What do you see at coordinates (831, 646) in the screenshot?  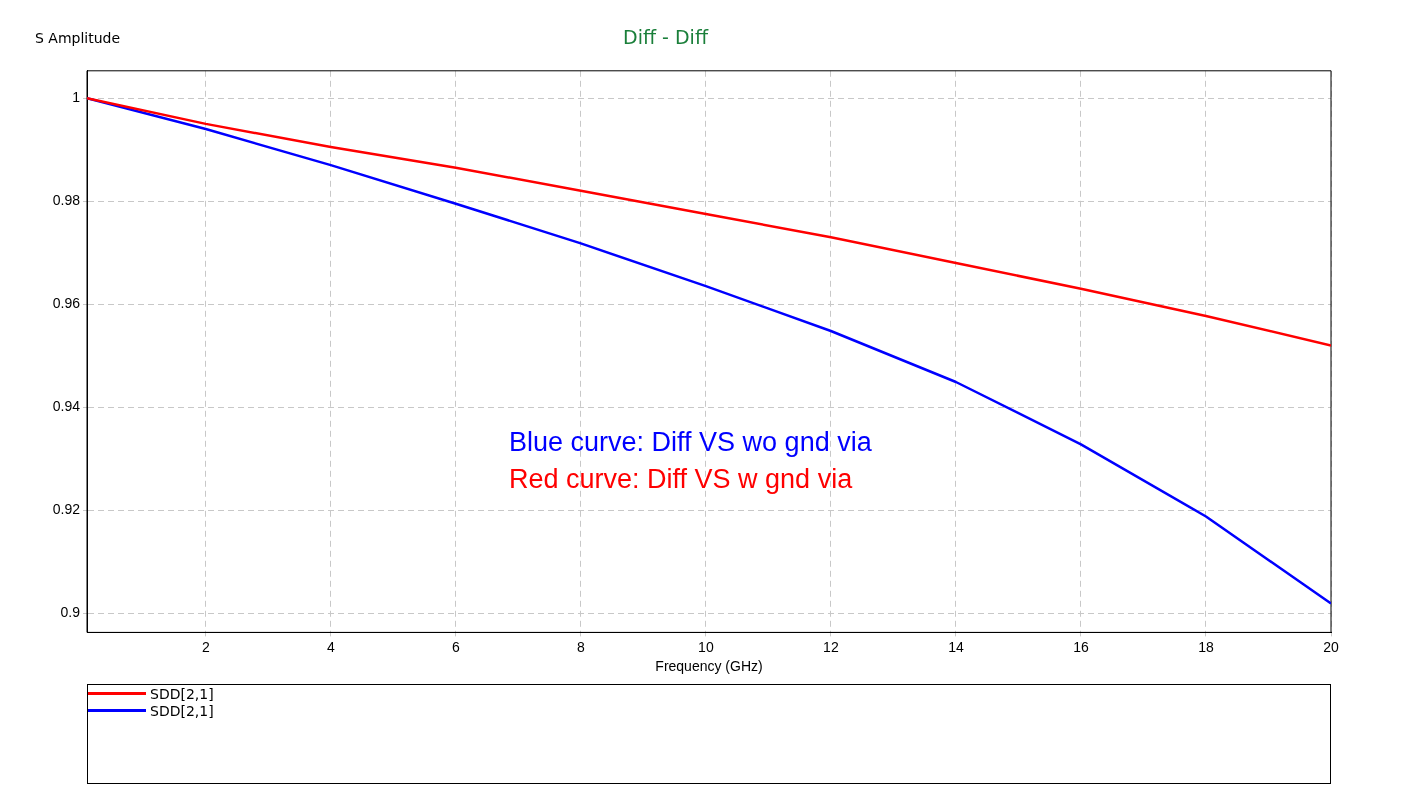 I see `x-tick-label: 12` at bounding box center [831, 646].